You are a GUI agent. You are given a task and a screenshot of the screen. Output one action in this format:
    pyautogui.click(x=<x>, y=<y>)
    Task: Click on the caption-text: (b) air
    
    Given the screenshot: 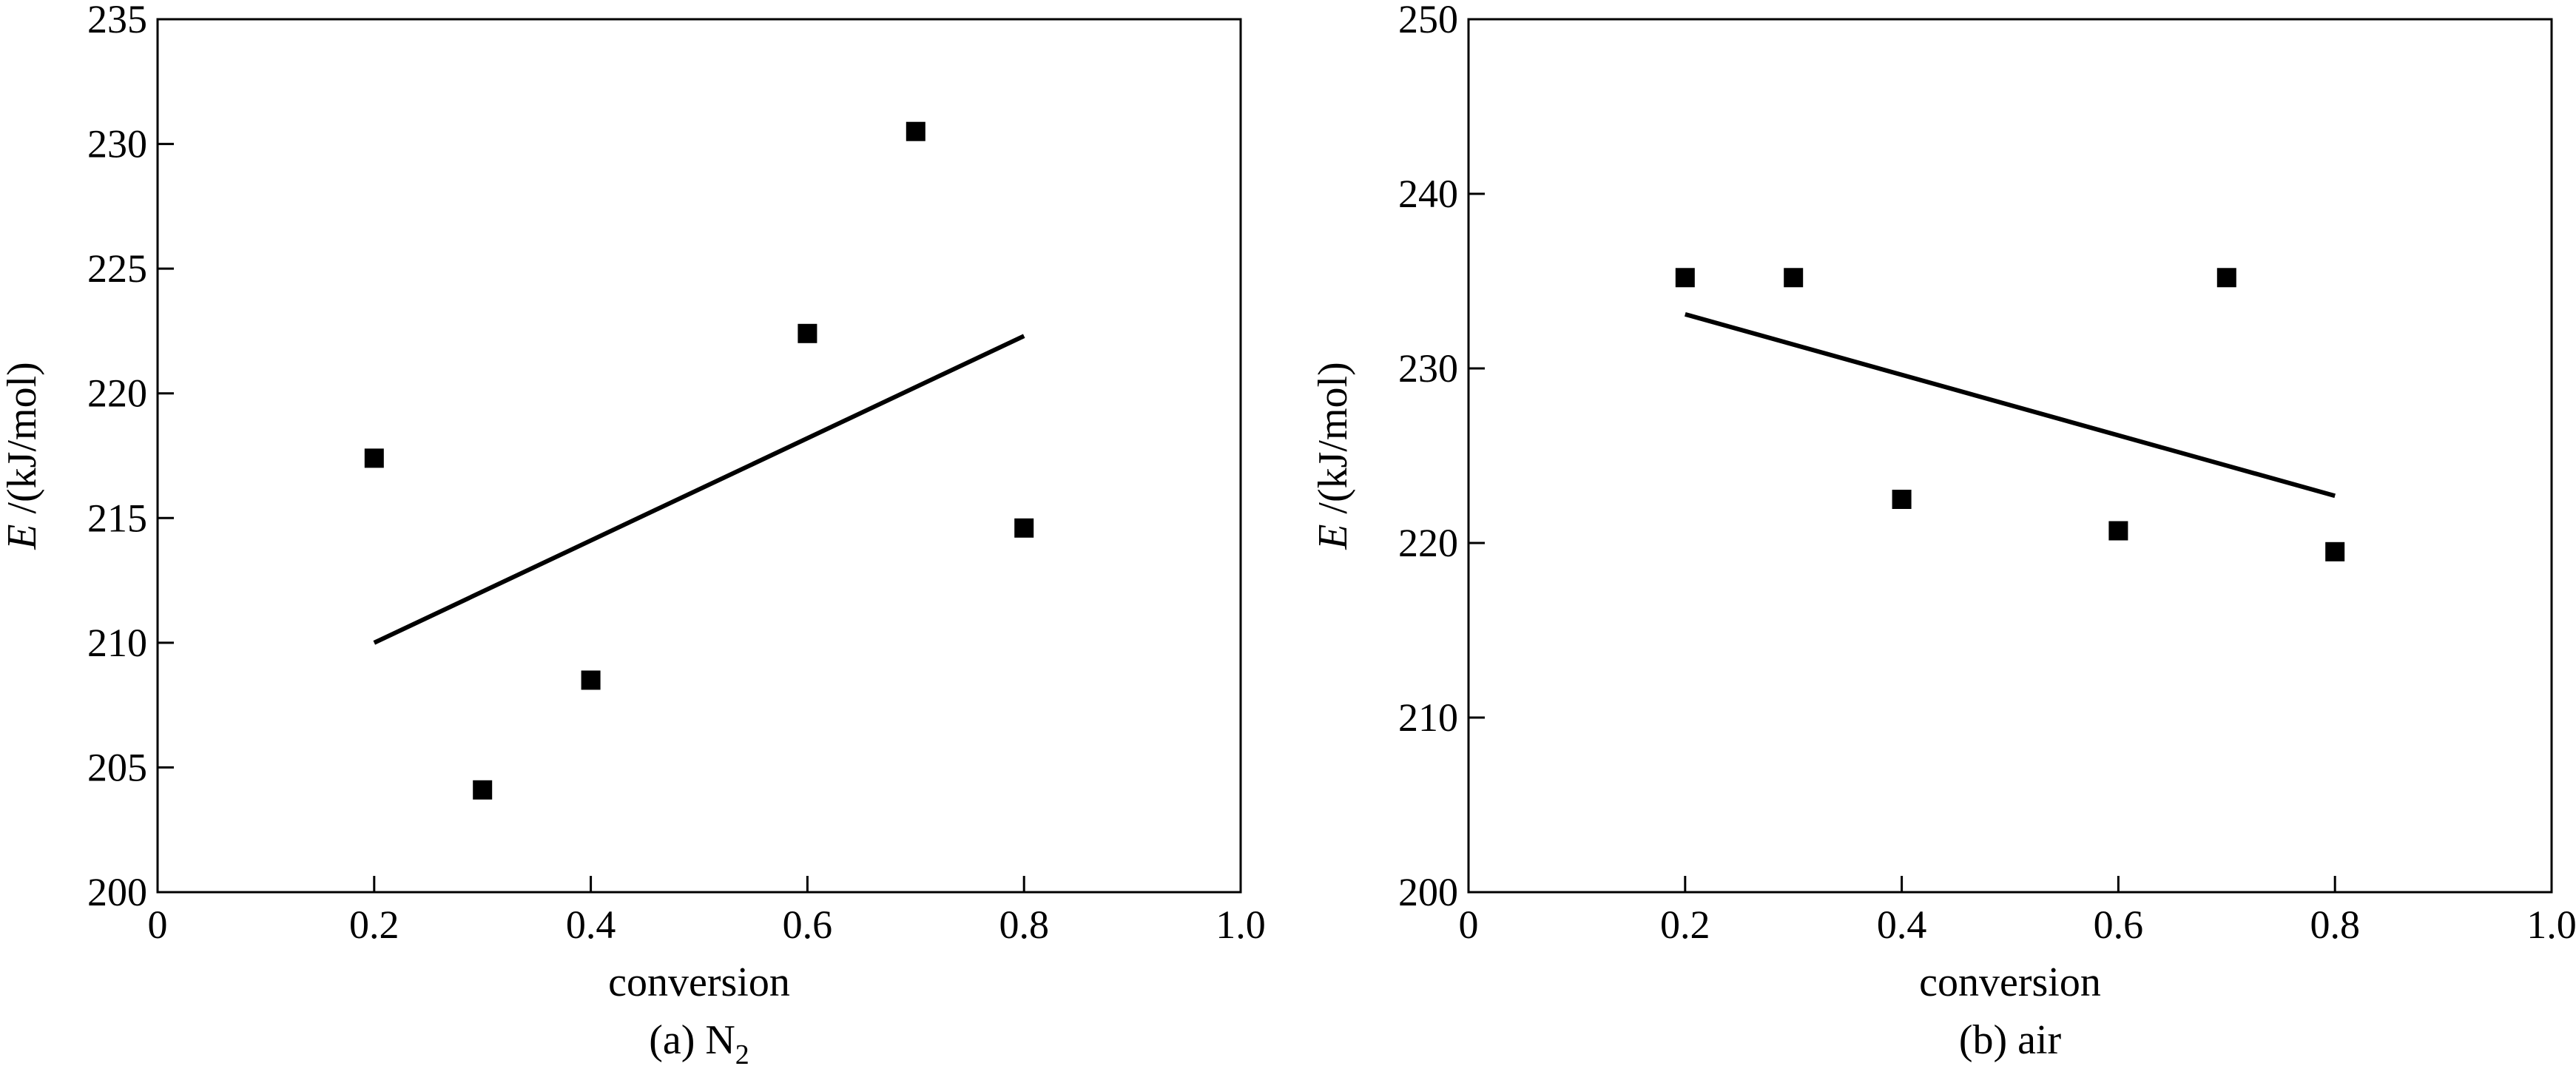 What is the action you would take?
    pyautogui.click(x=2010, y=1040)
    